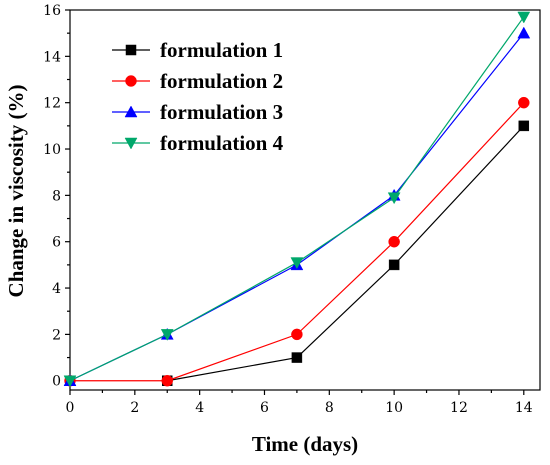 This screenshot has height=465, width=550. What do you see at coordinates (199, 408) in the screenshot?
I see `x-tick-label: 4` at bounding box center [199, 408].